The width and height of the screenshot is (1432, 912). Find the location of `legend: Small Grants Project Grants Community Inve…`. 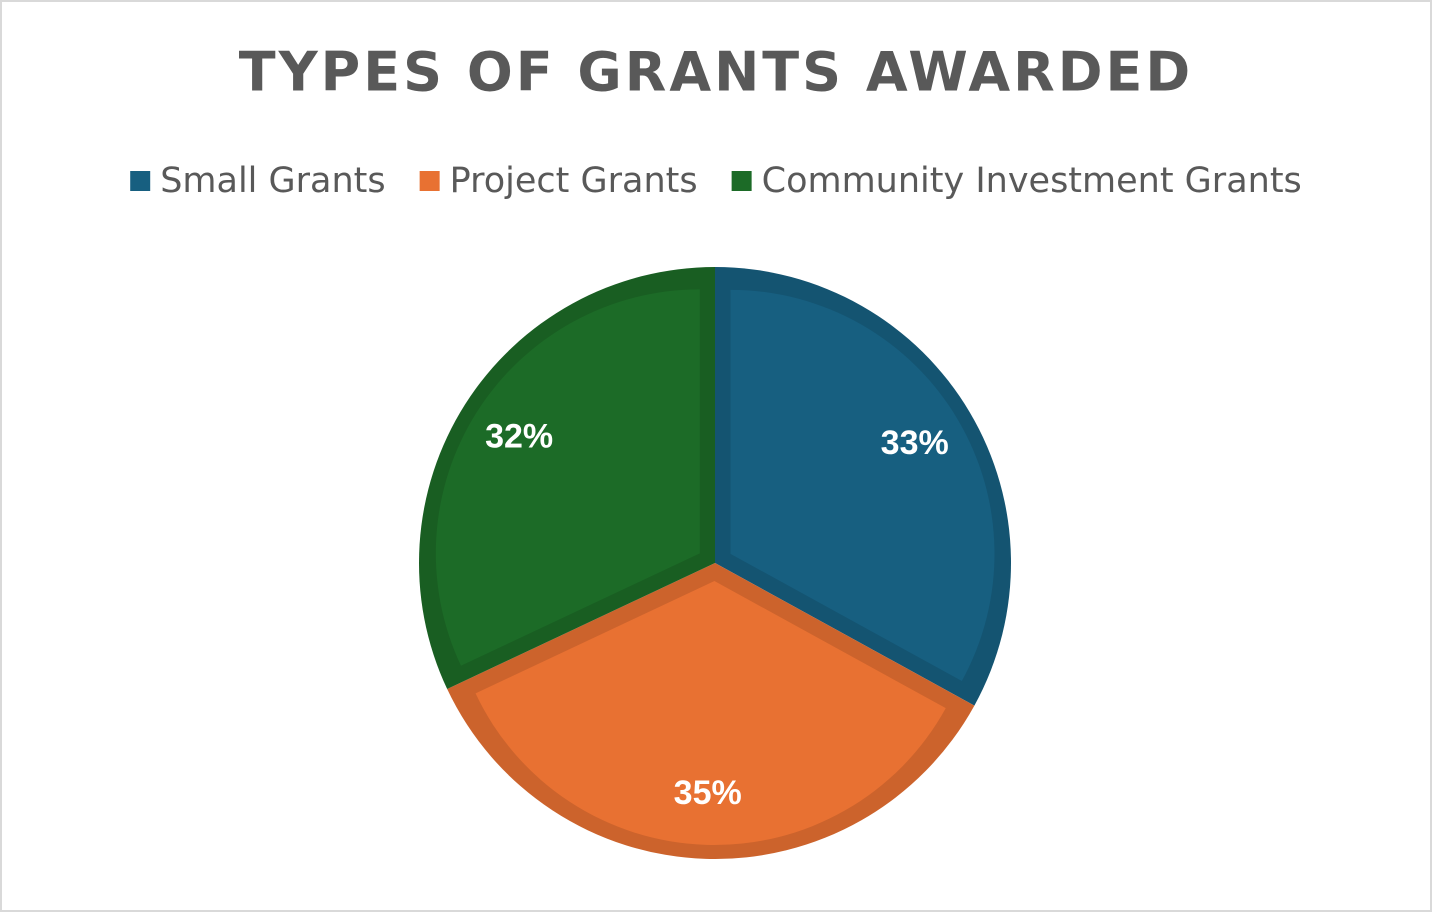

legend: Small Grants Project Grants Community Inve… is located at coordinates (716, 181).